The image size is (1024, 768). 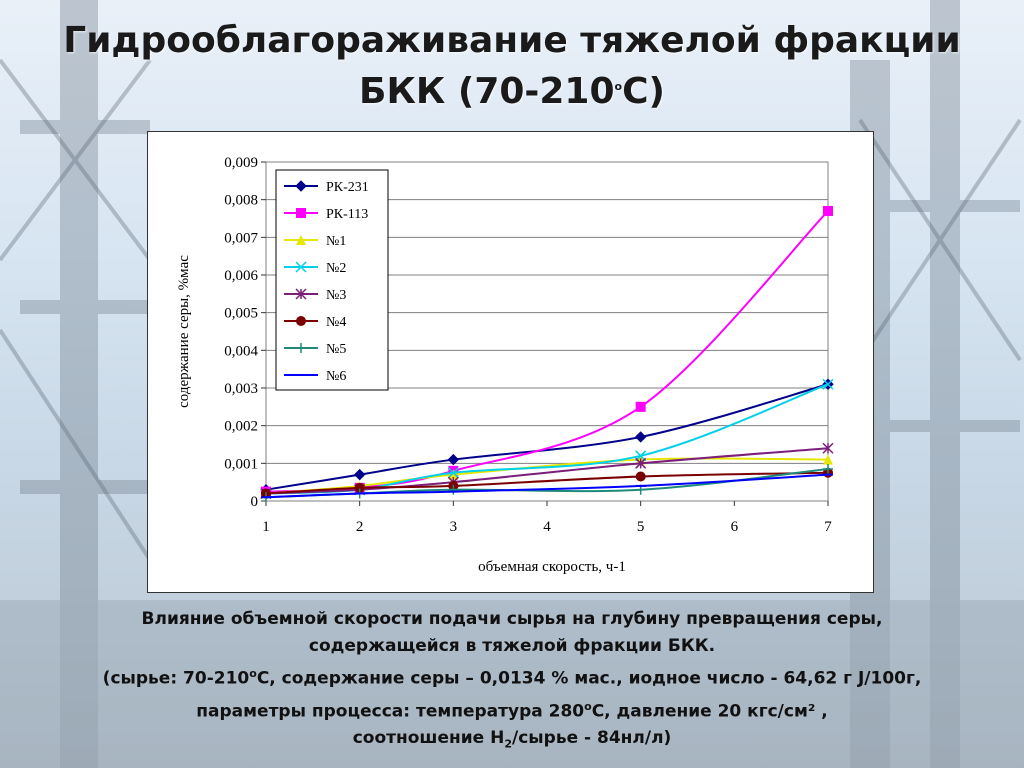 What do you see at coordinates (336, 241) in the screenshot?
I see `legend-label: №1` at bounding box center [336, 241].